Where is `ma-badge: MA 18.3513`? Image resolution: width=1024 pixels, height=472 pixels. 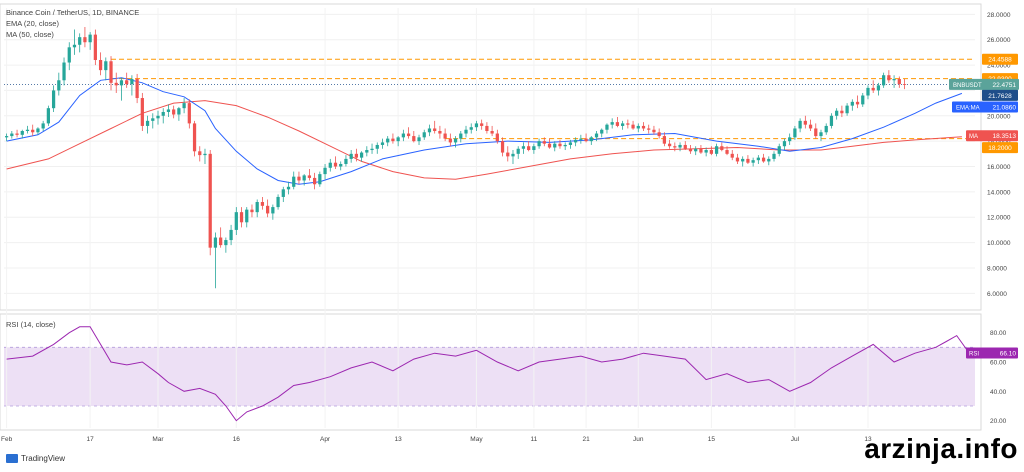
ma-badge: MA 18.3513 is located at coordinates (992, 136).